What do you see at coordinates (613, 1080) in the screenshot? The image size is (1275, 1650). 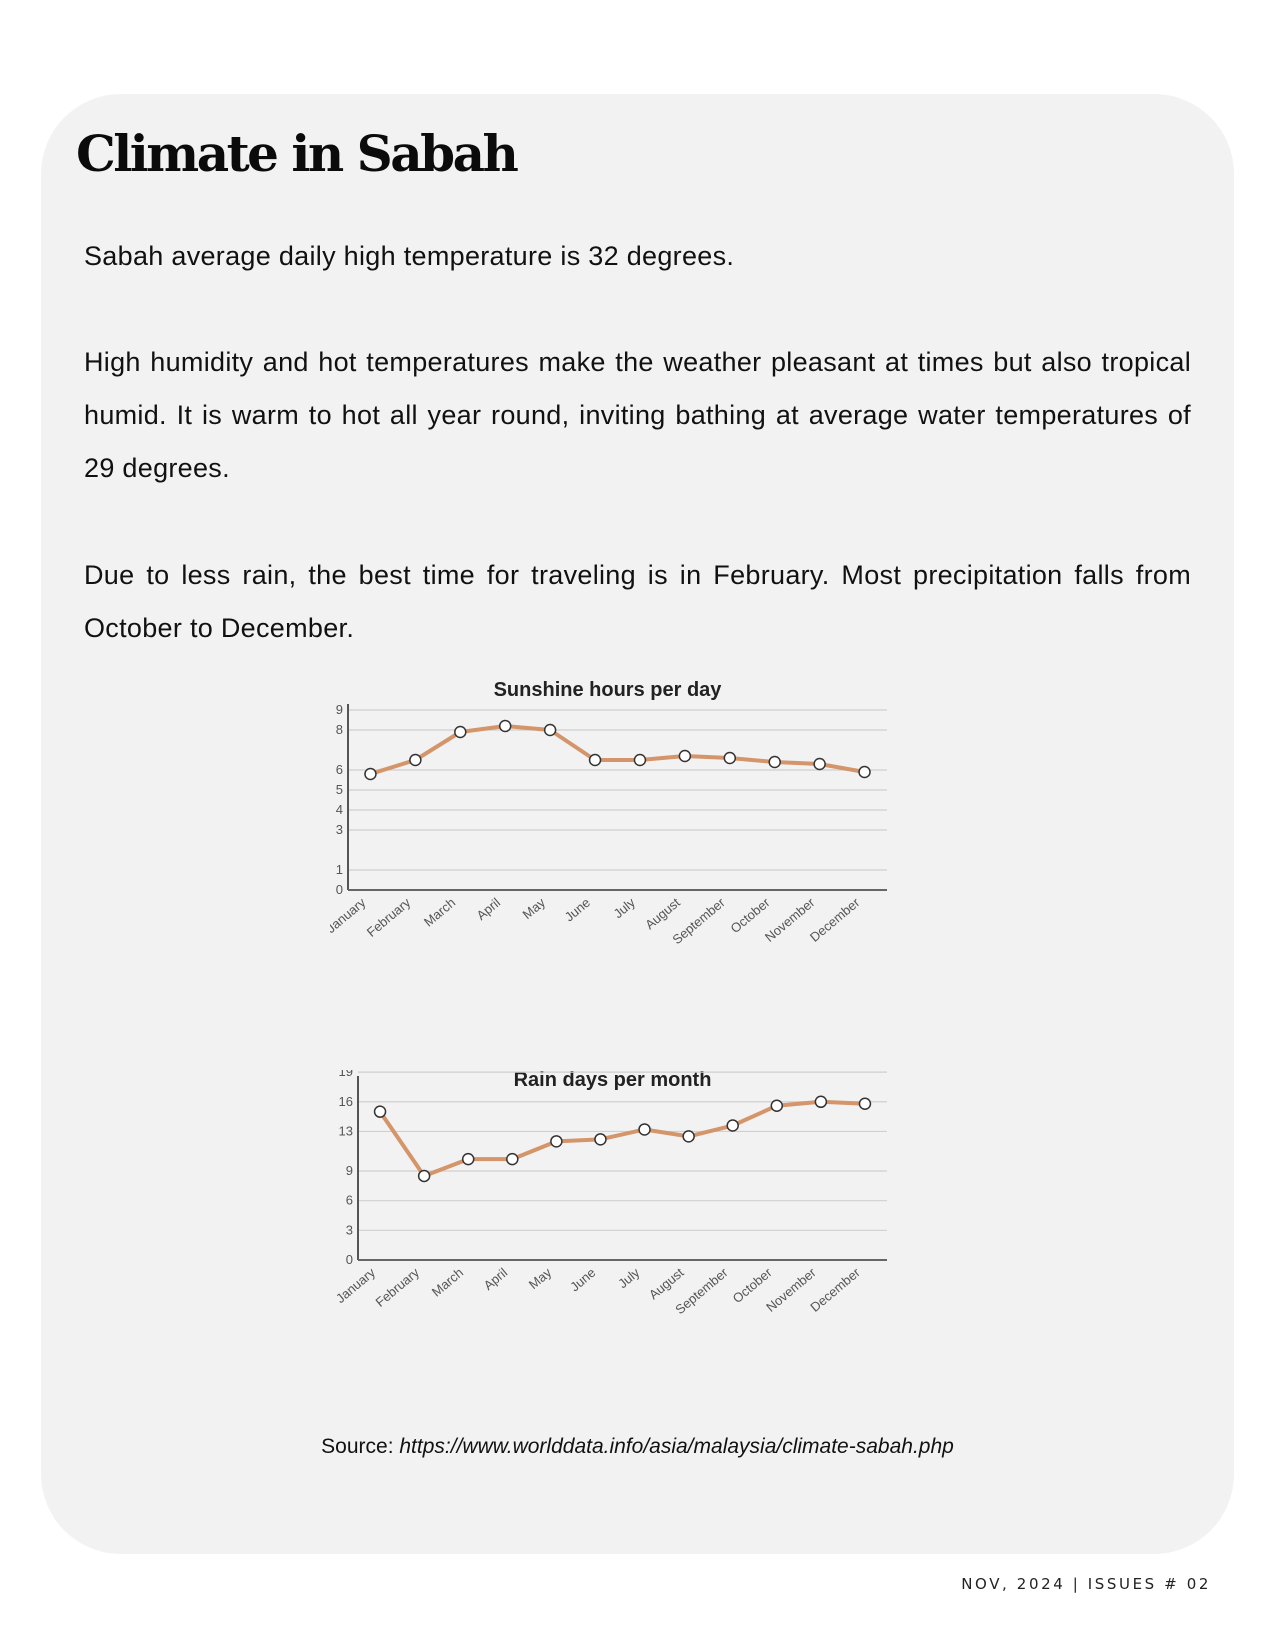 I see `chart-title: Rain days per month` at bounding box center [613, 1080].